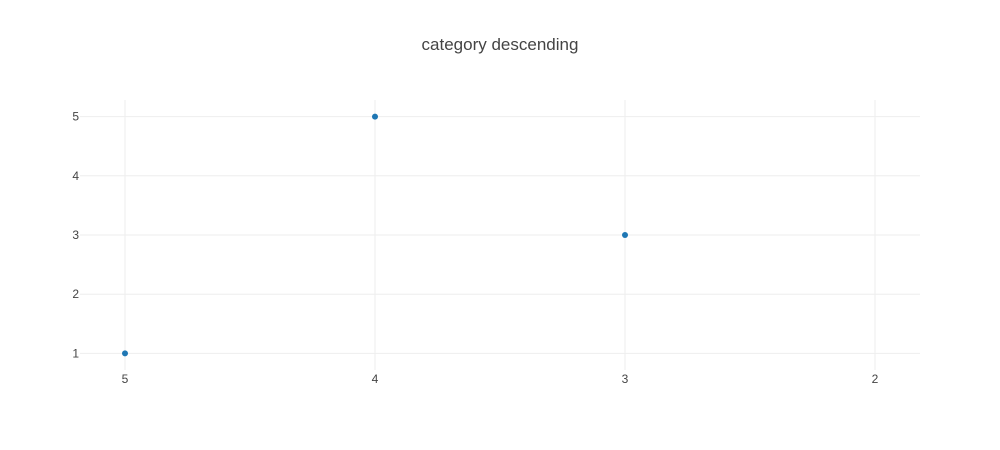  What do you see at coordinates (75, 176) in the screenshot?
I see `y-tick-label-4: 4` at bounding box center [75, 176].